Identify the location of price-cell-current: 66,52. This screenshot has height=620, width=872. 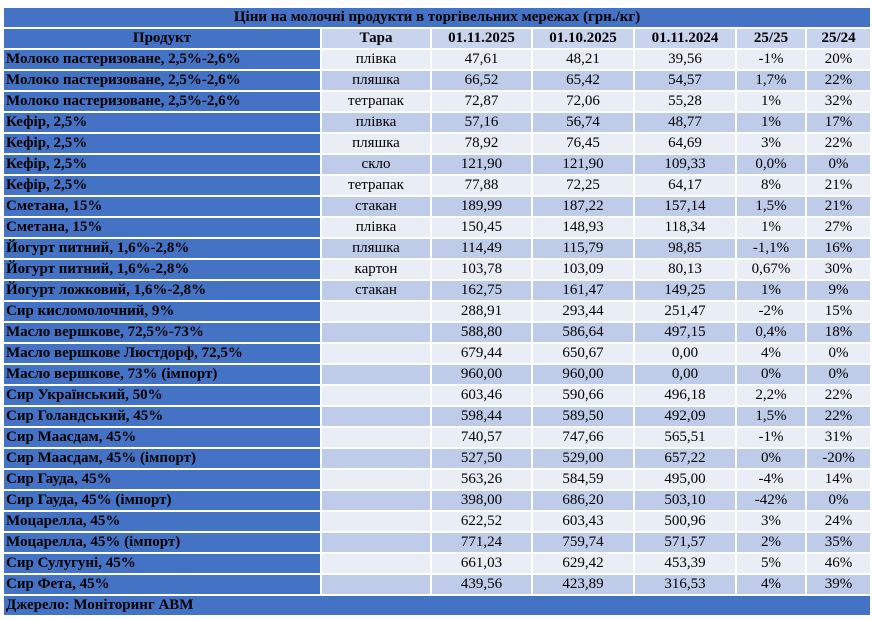
(481, 80).